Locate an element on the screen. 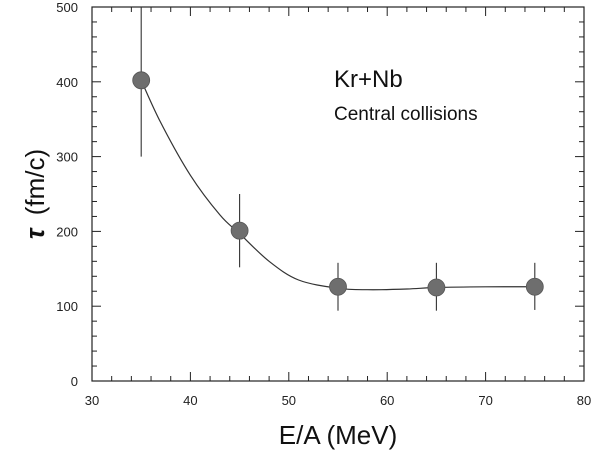 The image size is (596, 452). y-tick-label: 300 is located at coordinates (67, 157).